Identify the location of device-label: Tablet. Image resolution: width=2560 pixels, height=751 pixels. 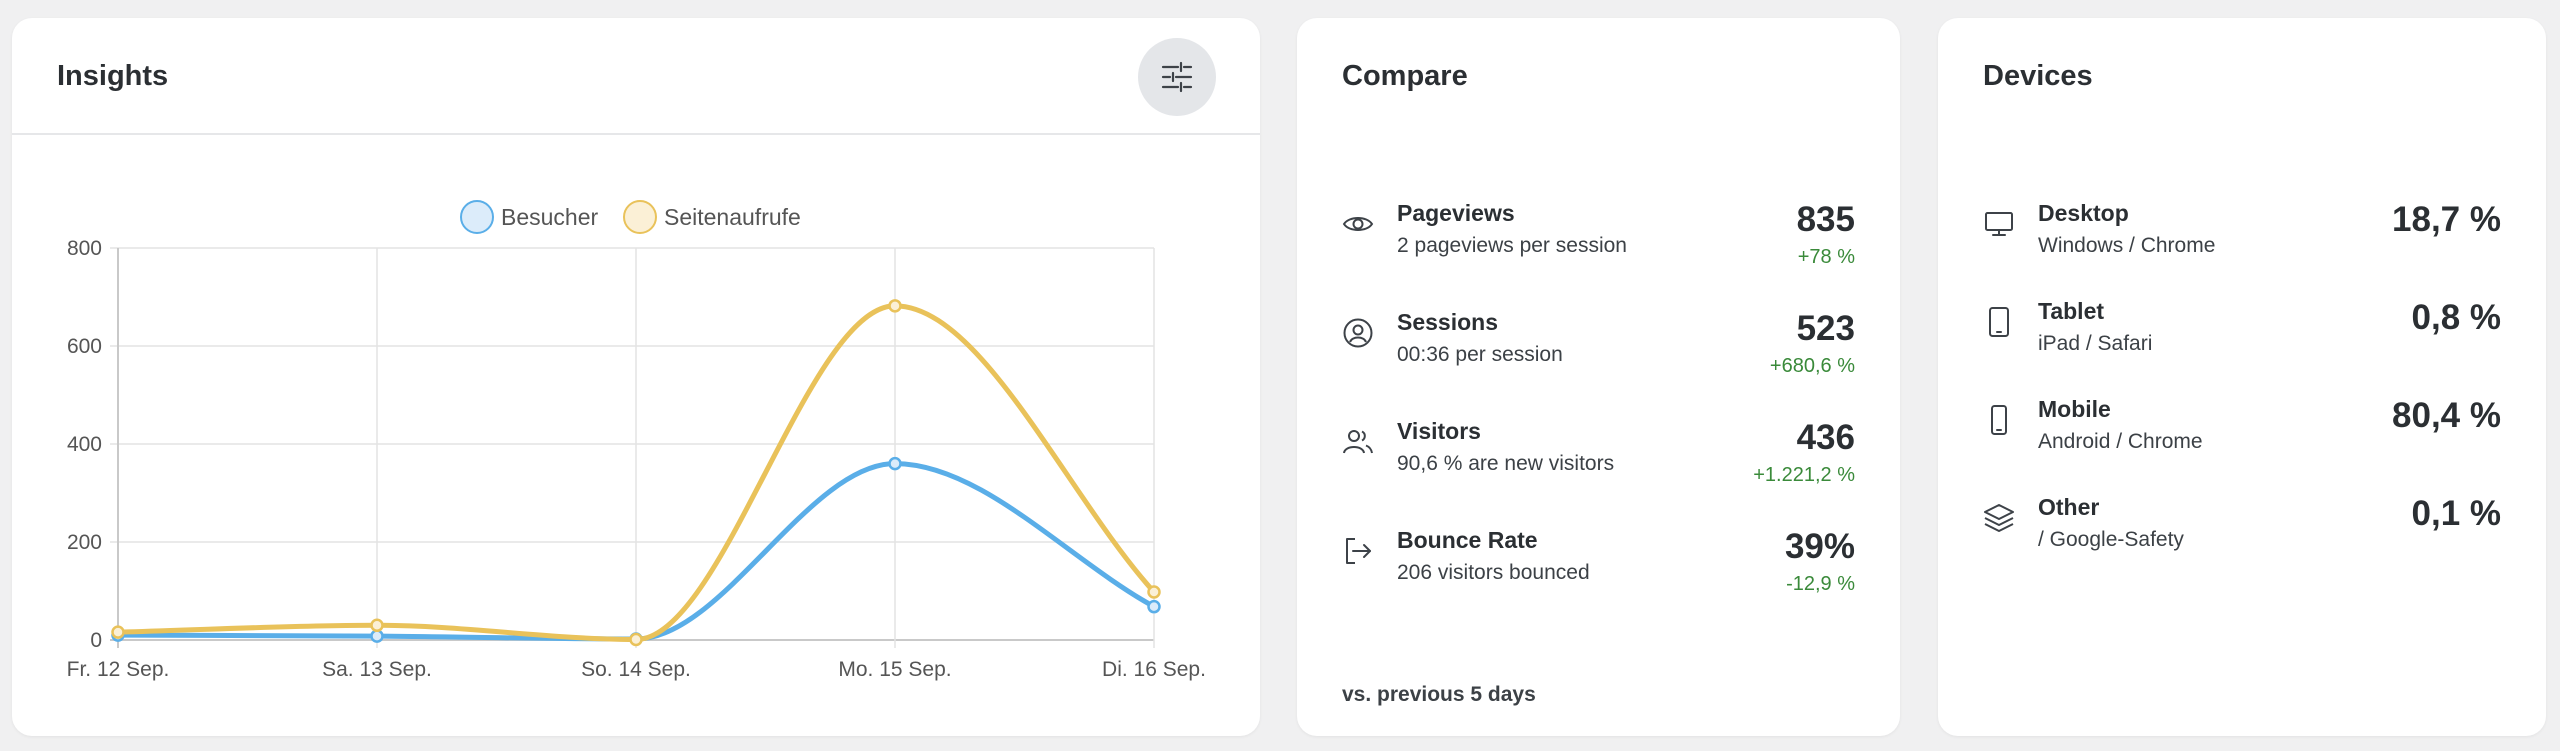
(2071, 311).